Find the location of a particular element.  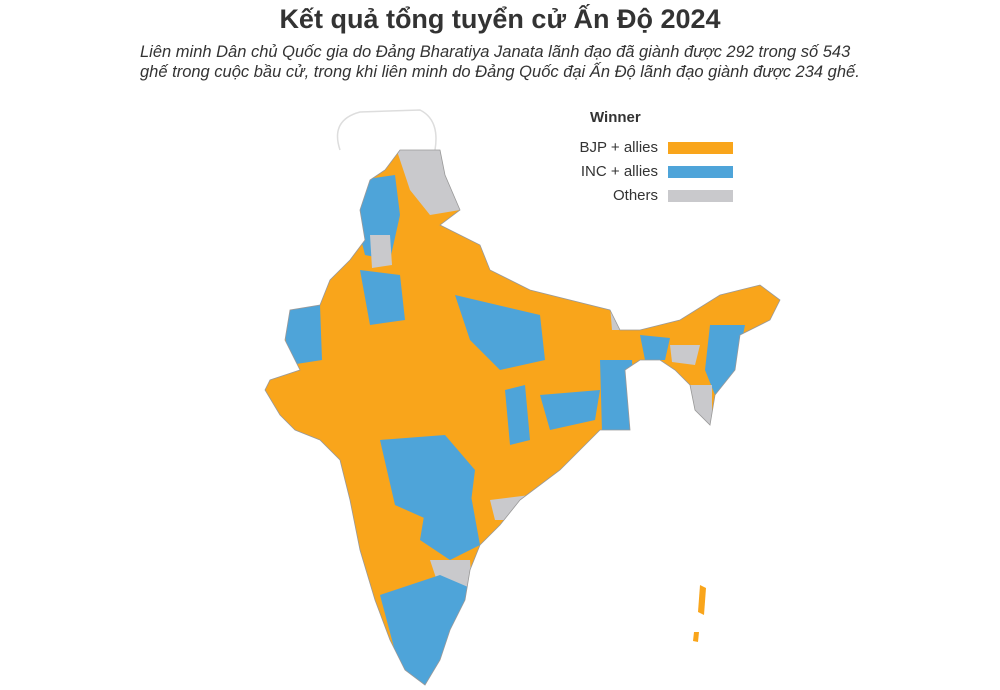

legend: Winner BJP + allies INC + allies Others is located at coordinates (656, 156).